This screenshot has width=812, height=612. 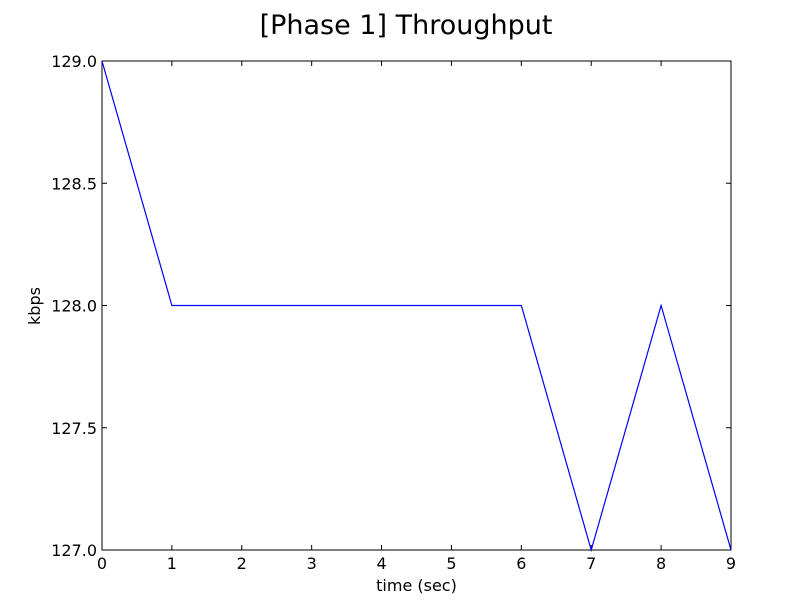 I want to click on x-axis-label: time (sec), so click(x=416, y=585).